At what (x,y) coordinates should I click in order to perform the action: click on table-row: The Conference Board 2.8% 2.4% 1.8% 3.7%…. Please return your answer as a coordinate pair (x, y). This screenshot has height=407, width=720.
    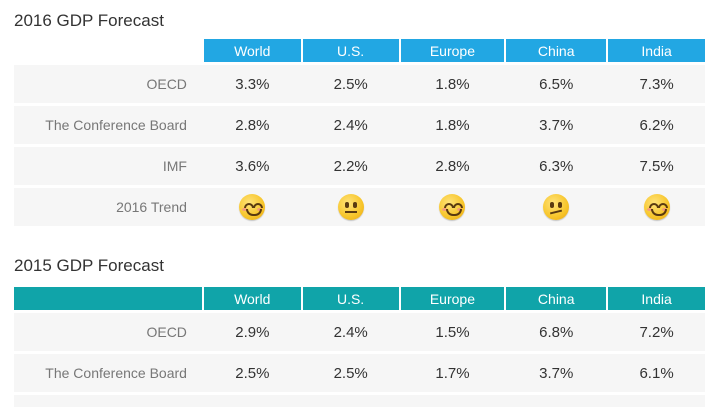
    Looking at the image, I should click on (359, 125).